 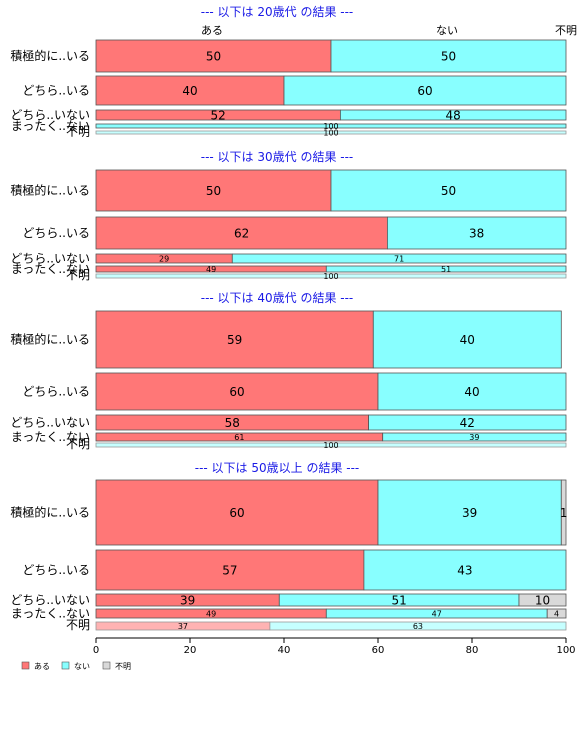 What do you see at coordinates (565, 650) in the screenshot?
I see `x-tick-label: 100` at bounding box center [565, 650].